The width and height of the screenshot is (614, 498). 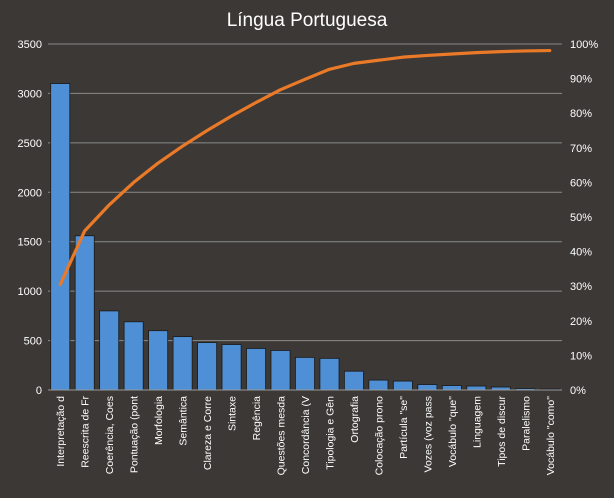 What do you see at coordinates (39, 391) in the screenshot?
I see `y-left-tick-label: 0` at bounding box center [39, 391].